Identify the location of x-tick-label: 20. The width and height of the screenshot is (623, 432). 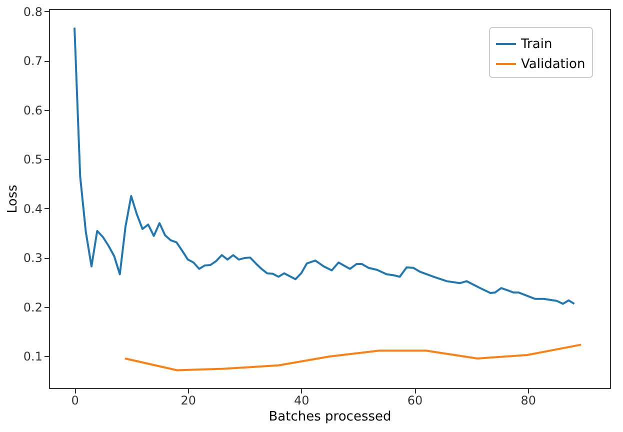
(188, 401).